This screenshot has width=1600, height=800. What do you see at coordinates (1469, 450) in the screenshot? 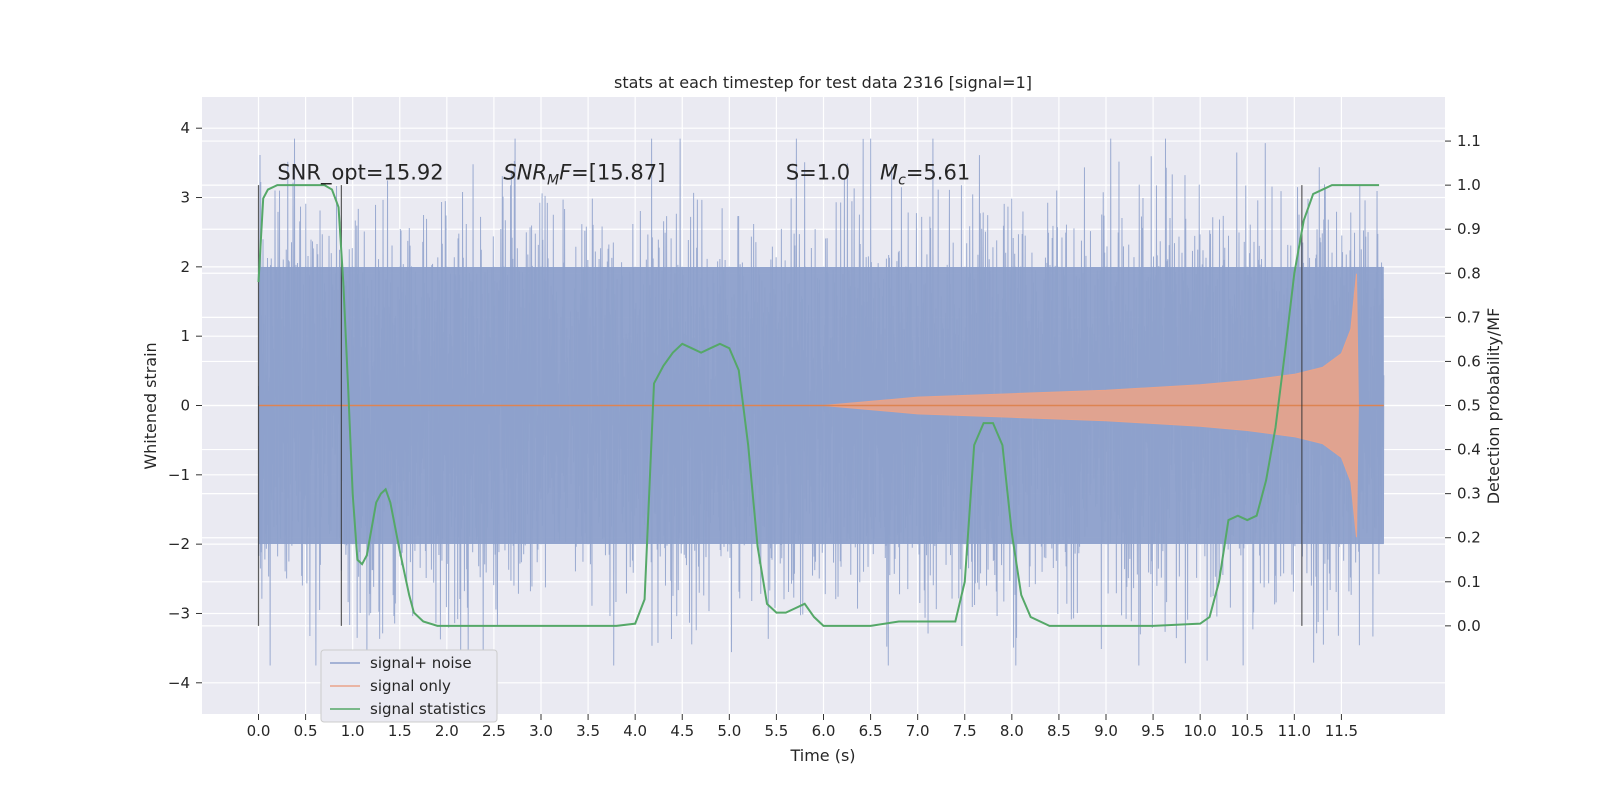
I see `y-right-tick-label-7: 0.4` at bounding box center [1469, 450].